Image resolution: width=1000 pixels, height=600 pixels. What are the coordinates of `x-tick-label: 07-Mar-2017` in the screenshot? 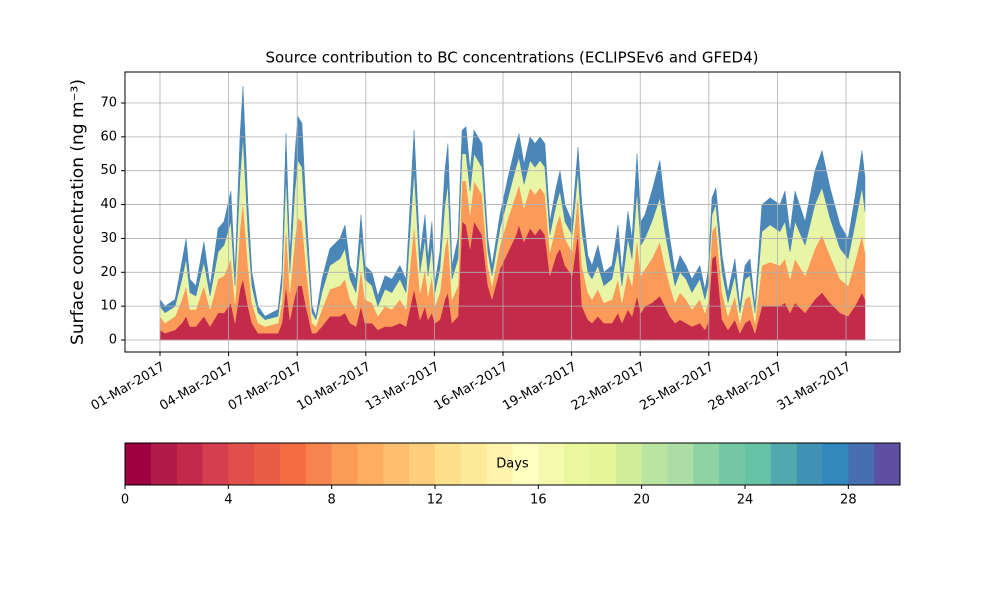 It's located at (265, 387).